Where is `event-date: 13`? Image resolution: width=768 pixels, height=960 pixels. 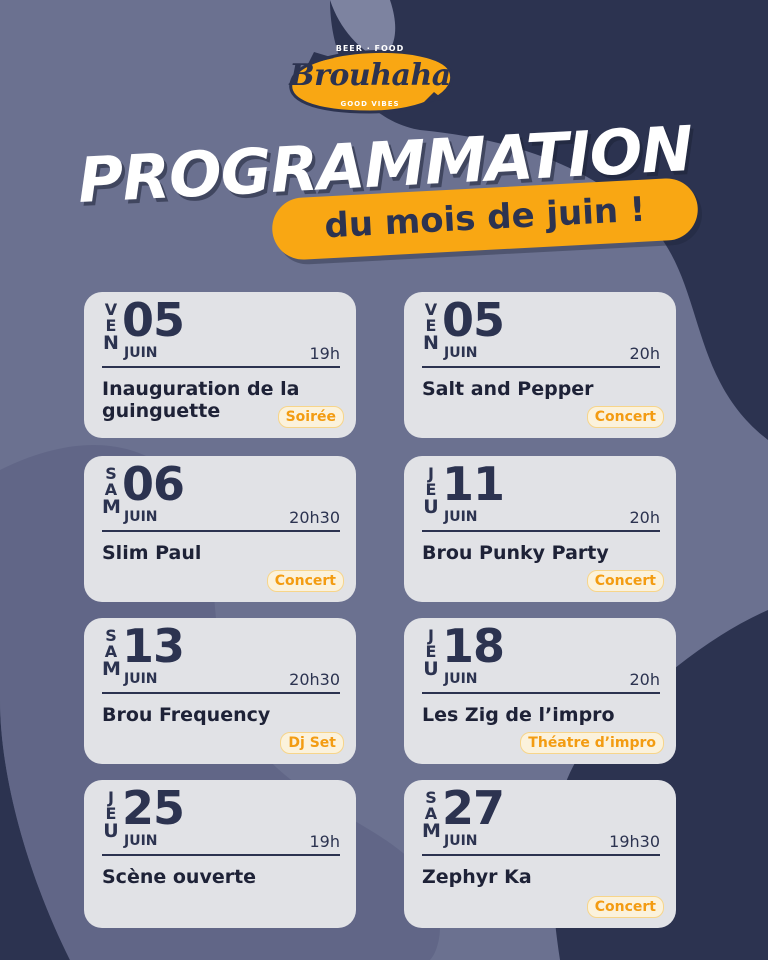
event-date: 13 is located at coordinates (153, 646).